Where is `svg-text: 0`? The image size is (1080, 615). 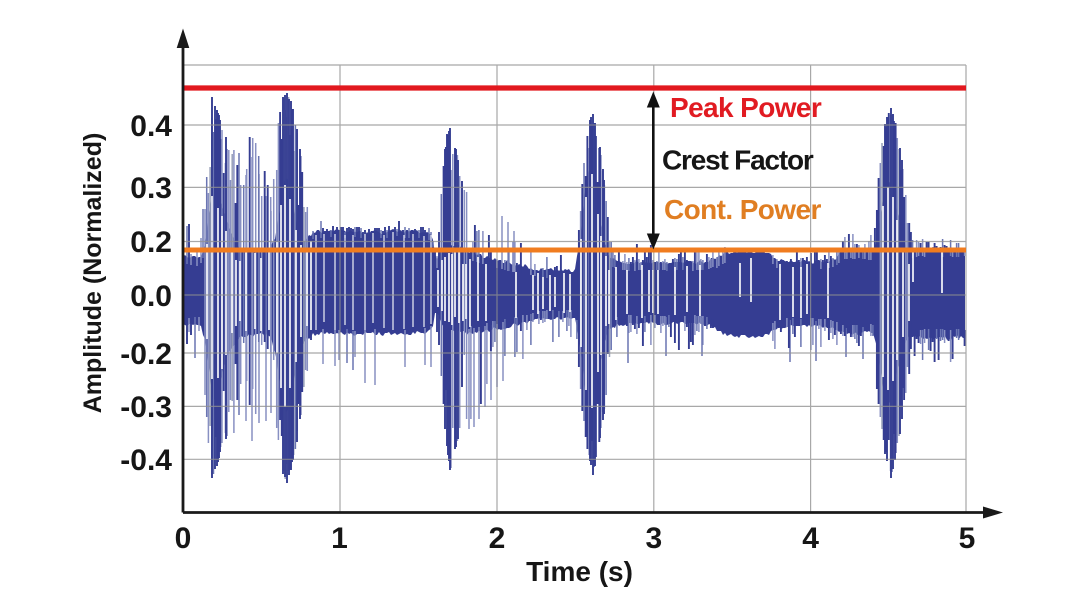 svg-text: 0 is located at coordinates (183, 538).